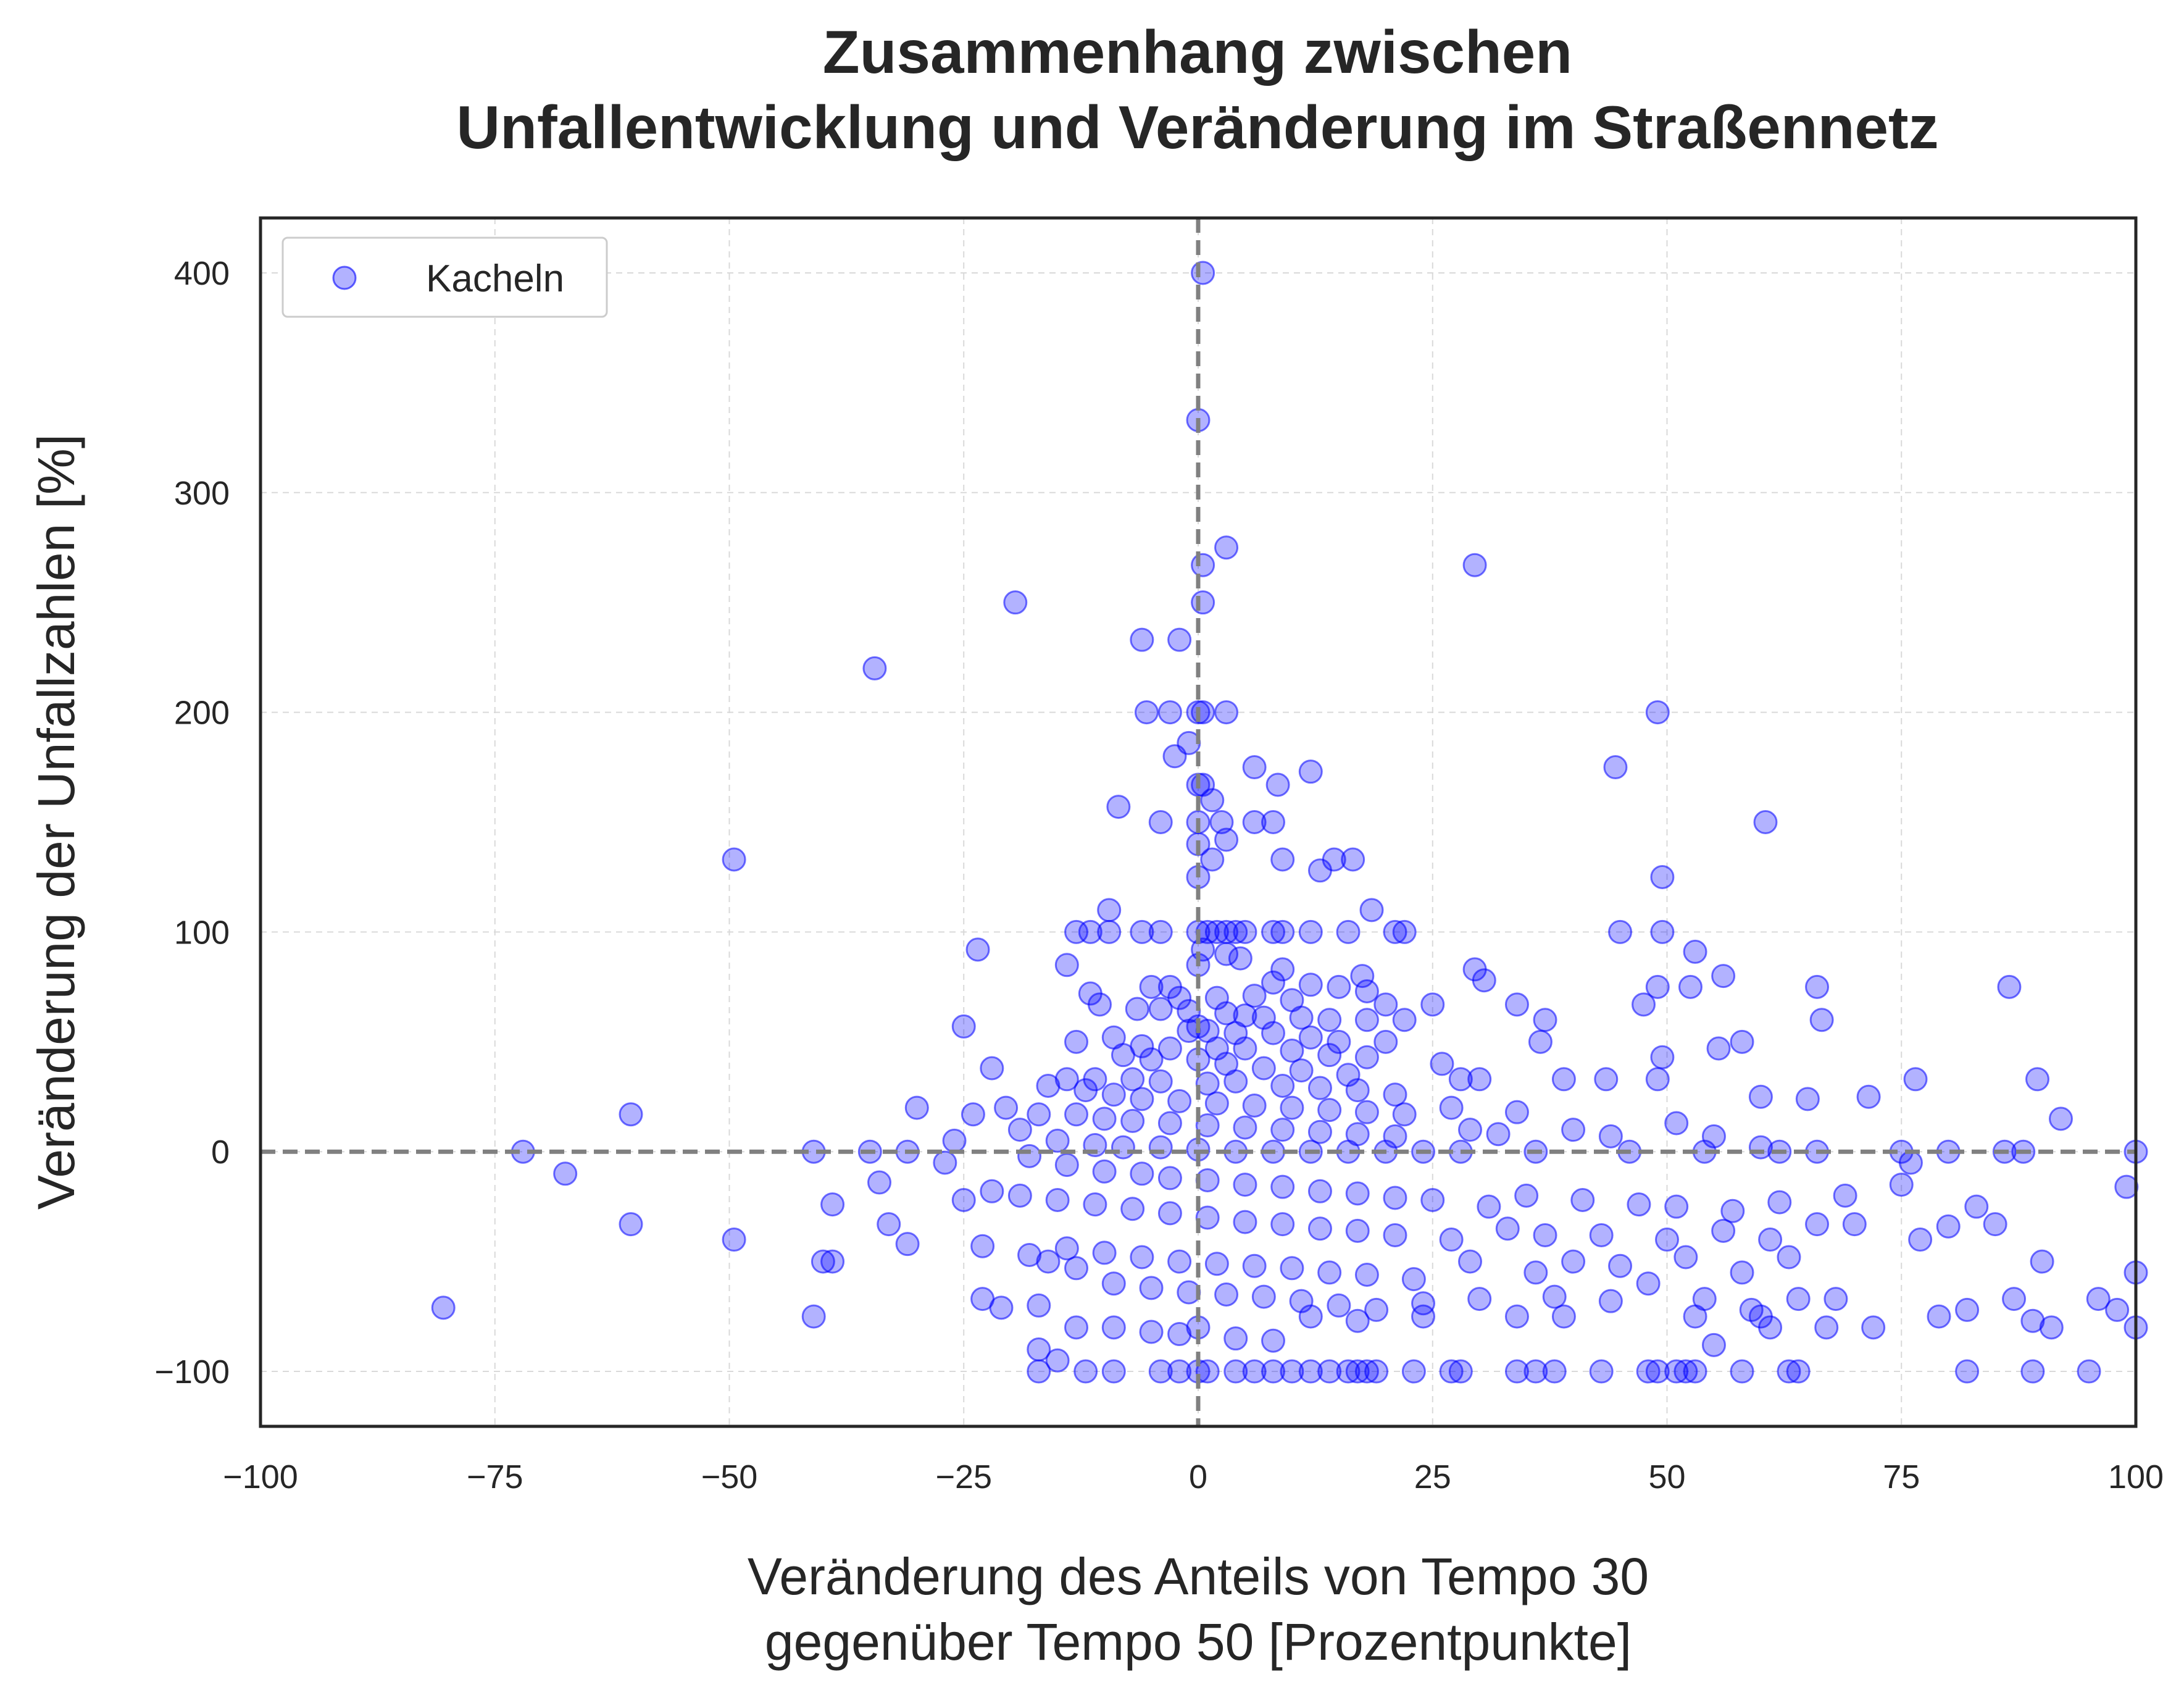  I want to click on y-tick-label: 400, so click(202, 273).